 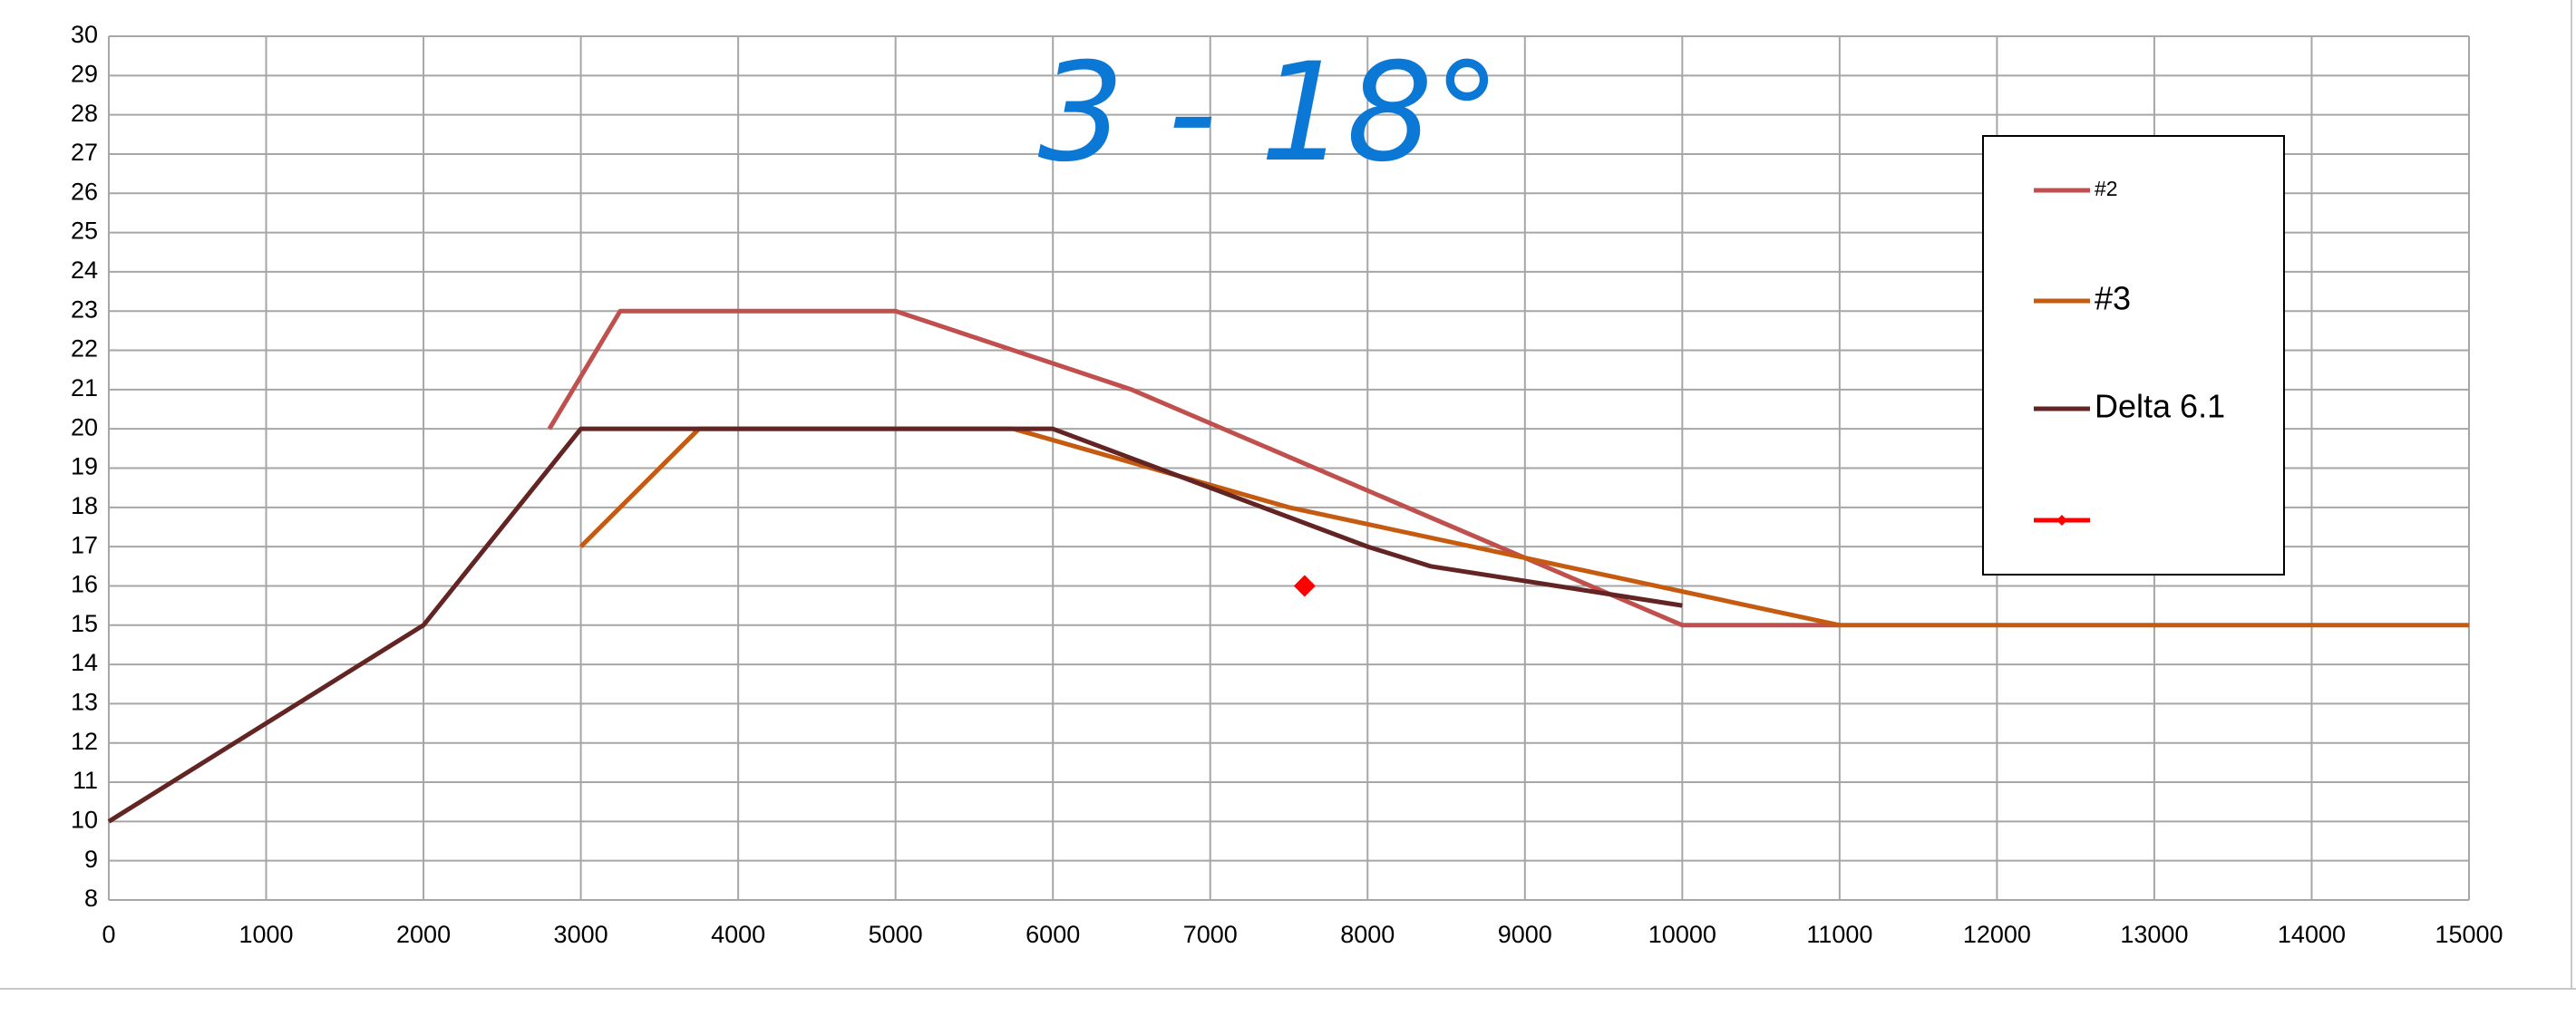 What do you see at coordinates (84, 544) in the screenshot?
I see `y-tick-label: 17` at bounding box center [84, 544].